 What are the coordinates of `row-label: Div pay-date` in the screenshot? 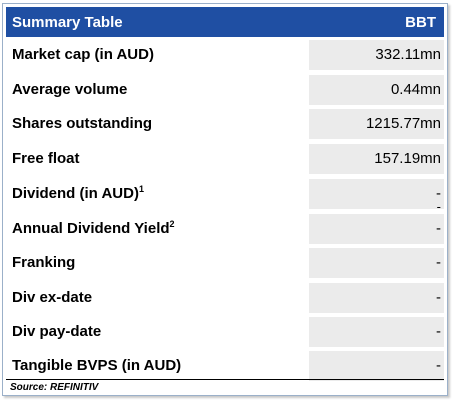 It's located at (57, 331).